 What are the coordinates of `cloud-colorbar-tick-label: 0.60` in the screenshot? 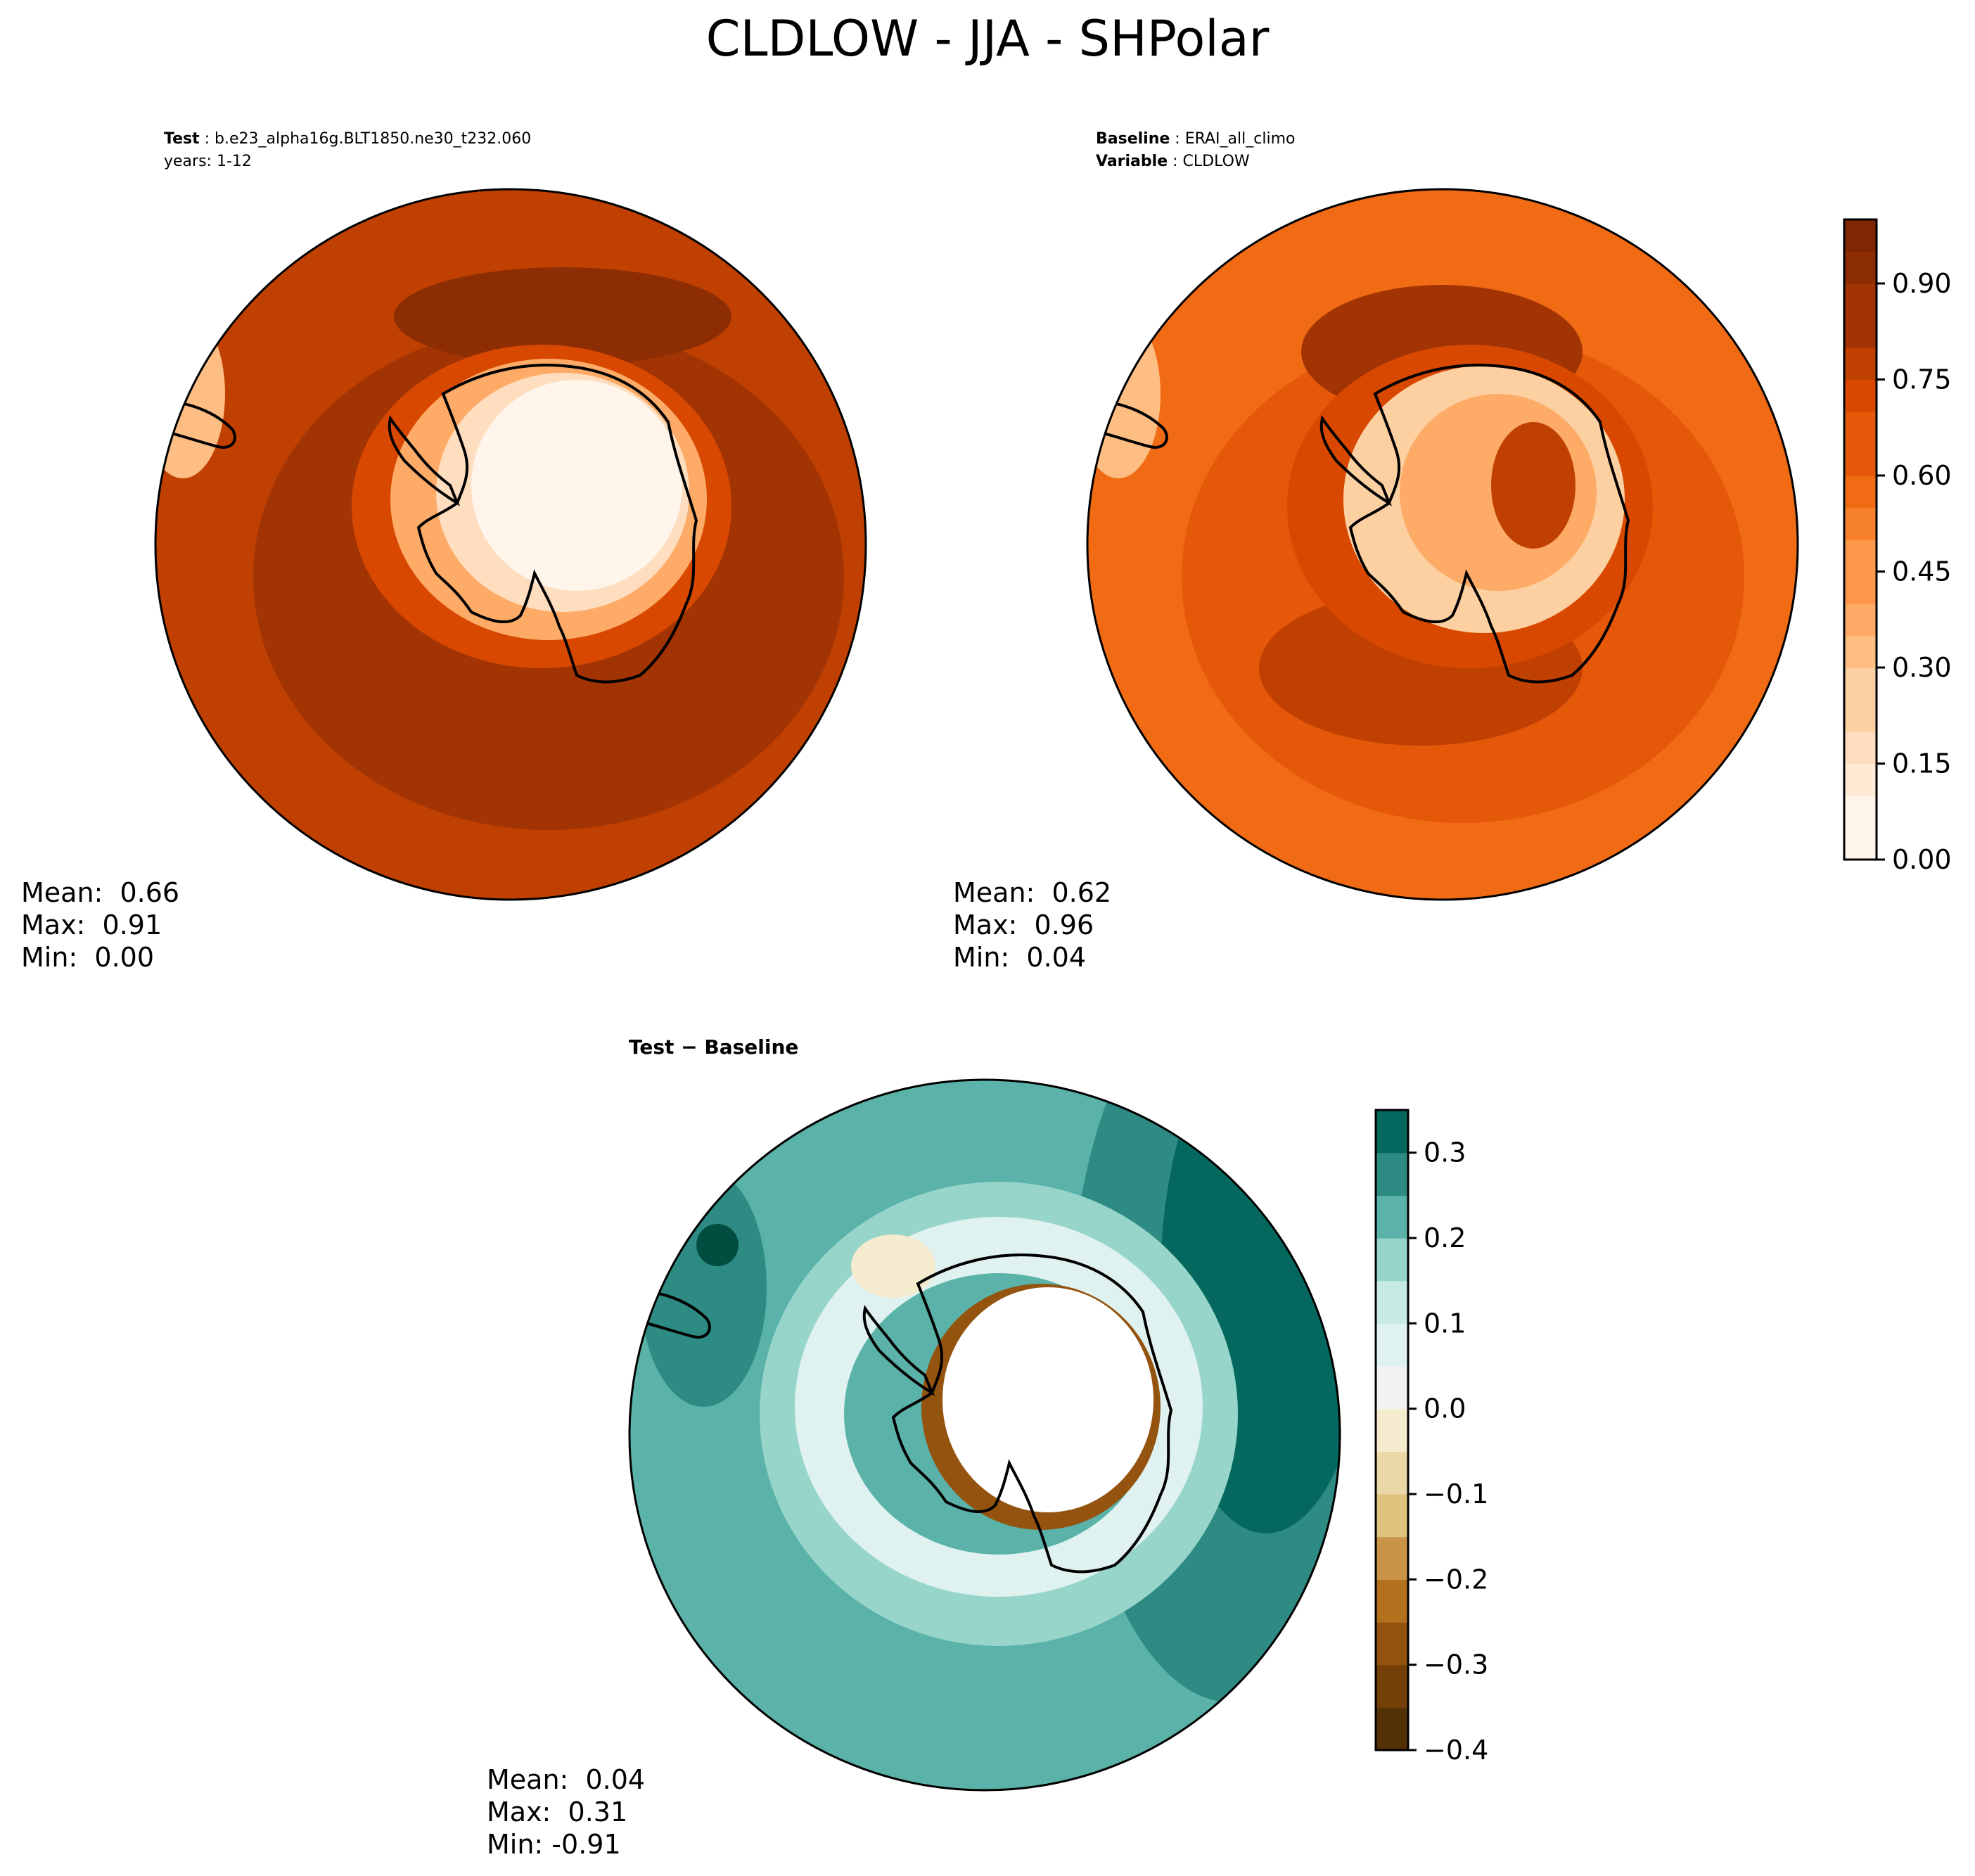 It's located at (1922, 475).